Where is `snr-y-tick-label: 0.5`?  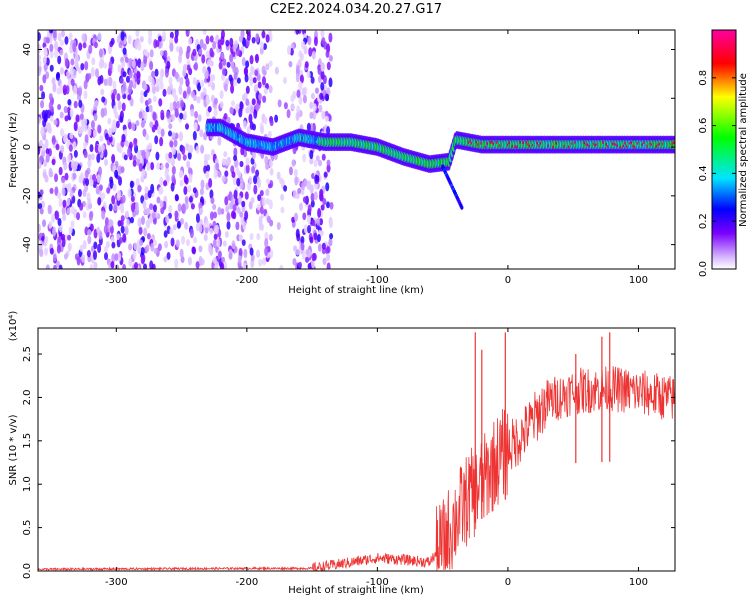 snr-y-tick-label: 0.5 is located at coordinates (27, 528).